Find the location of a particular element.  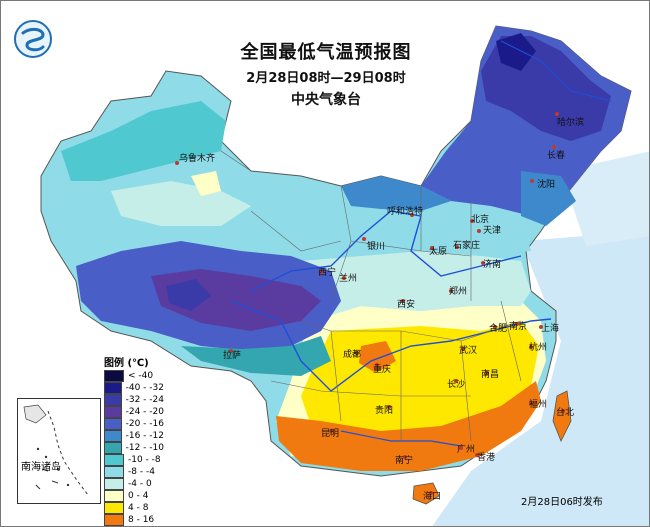

legend-item: -32 - -24 is located at coordinates (134, 400).